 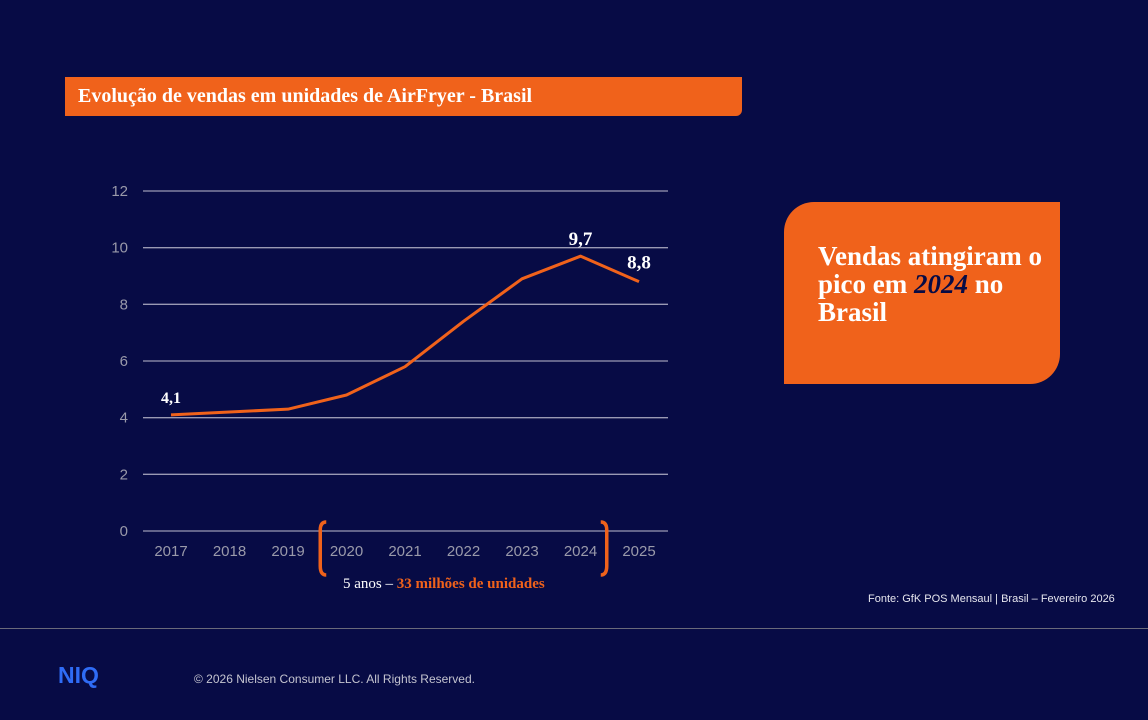 What do you see at coordinates (119, 248) in the screenshot?
I see `y-tick-label: 10` at bounding box center [119, 248].